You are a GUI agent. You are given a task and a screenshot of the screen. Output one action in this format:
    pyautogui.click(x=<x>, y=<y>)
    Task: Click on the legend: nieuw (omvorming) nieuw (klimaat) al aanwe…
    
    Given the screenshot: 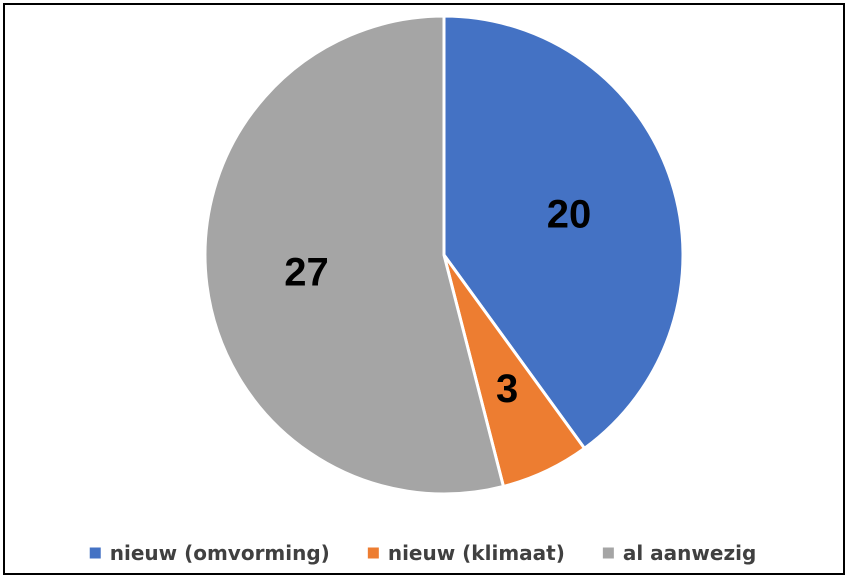 What is the action you would take?
    pyautogui.click(x=422, y=553)
    